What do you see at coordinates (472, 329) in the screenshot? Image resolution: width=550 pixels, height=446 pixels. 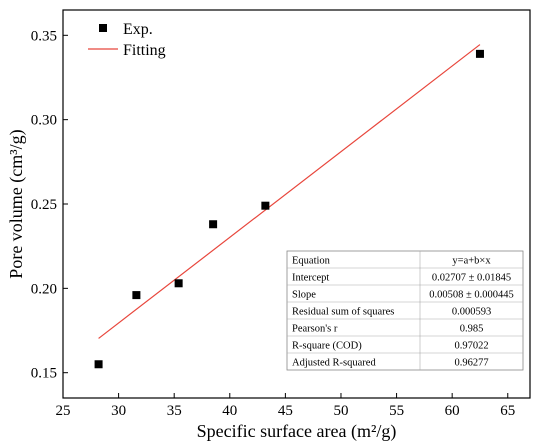 I see `stats-row-value: 0.985` at bounding box center [472, 329].